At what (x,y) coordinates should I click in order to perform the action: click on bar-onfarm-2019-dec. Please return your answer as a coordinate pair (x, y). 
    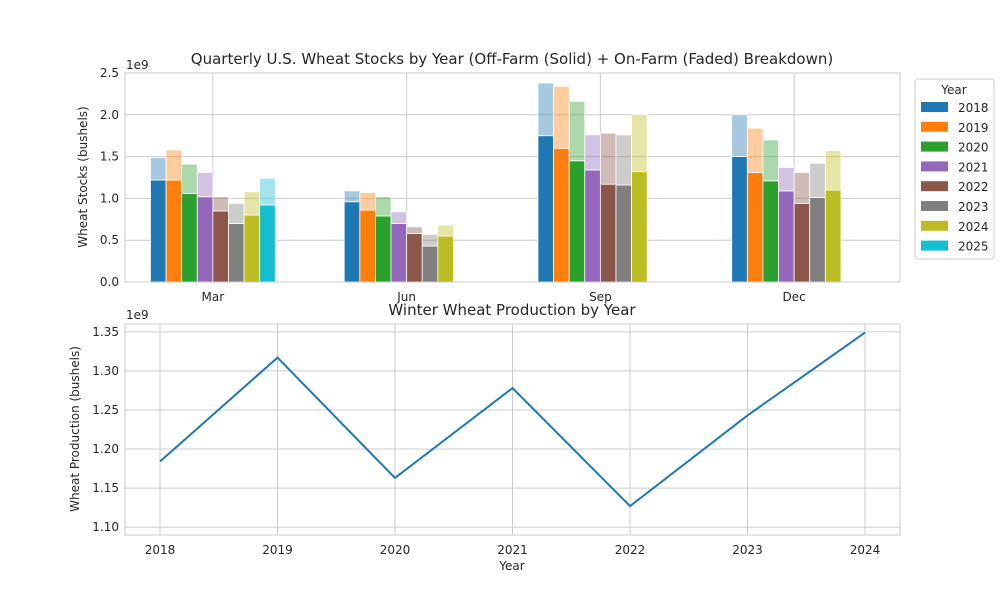
    Looking at the image, I should click on (755, 150).